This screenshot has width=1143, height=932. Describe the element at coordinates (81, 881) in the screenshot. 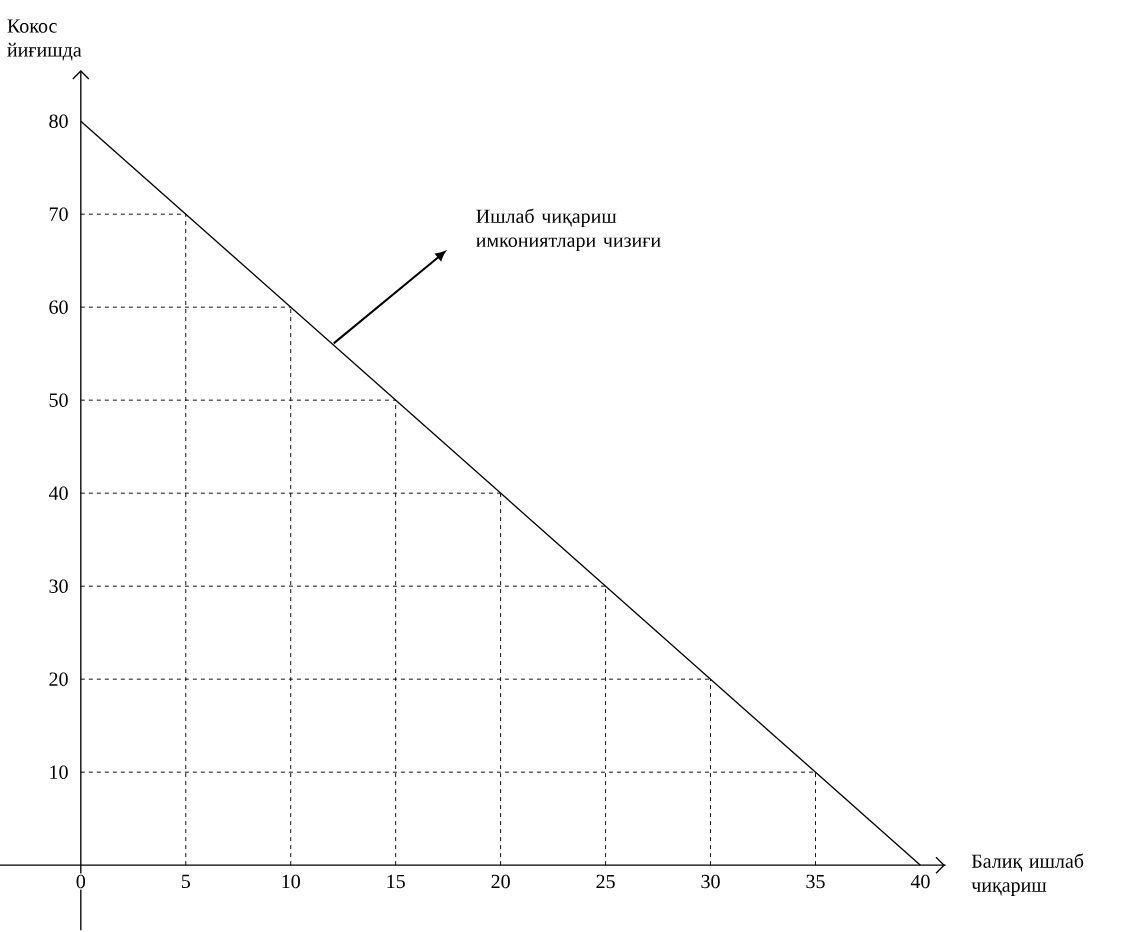

I see `x-tick-label: 0` at that location.